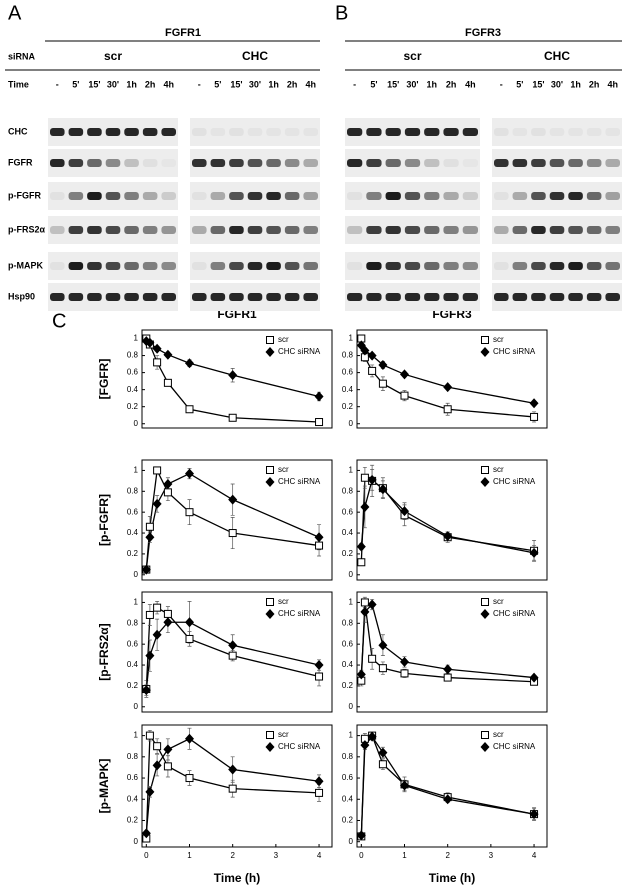 The image size is (625, 892). Describe the element at coordinates (18, 131) in the screenshot. I see `blot-row-label: CHC` at that location.